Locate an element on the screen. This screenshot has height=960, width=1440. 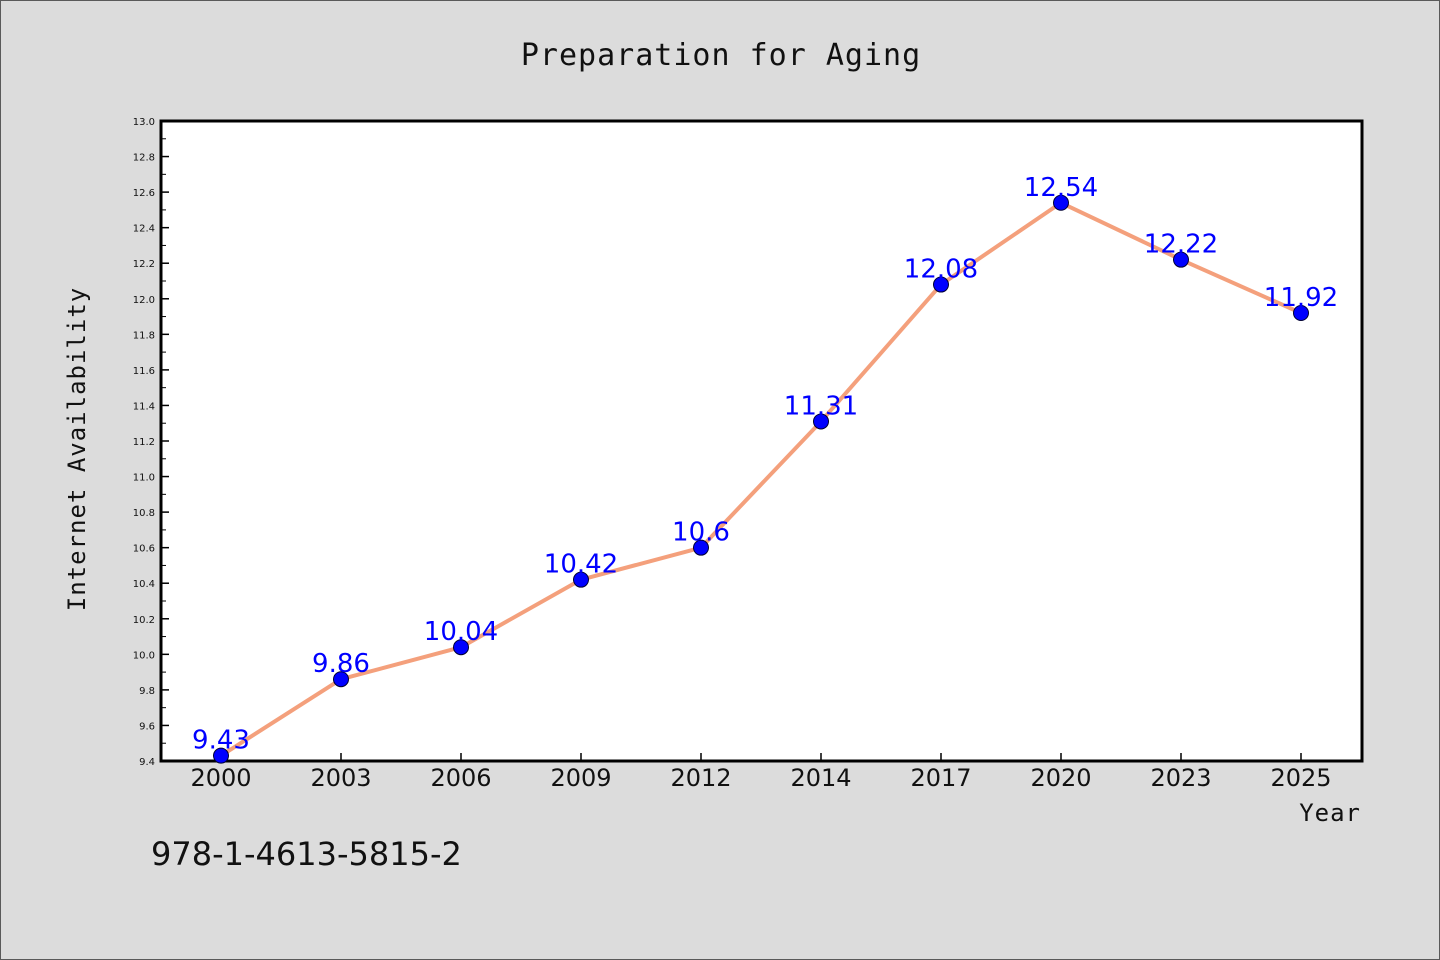
x-tick-label: 2017 is located at coordinates (940, 778).